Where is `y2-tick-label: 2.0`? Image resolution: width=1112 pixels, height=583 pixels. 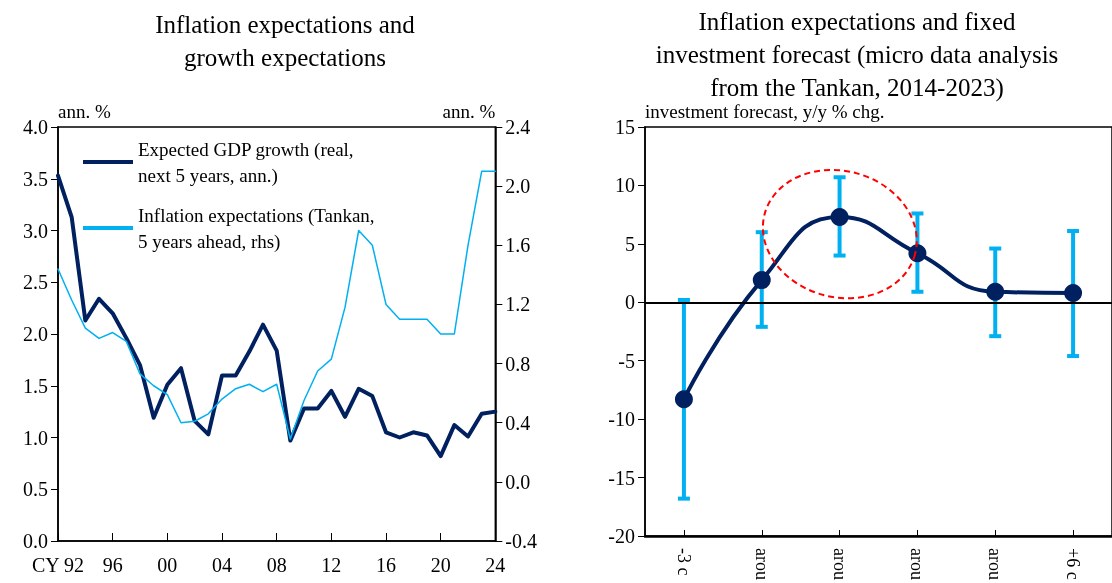 y2-tick-label: 2.0 is located at coordinates (518, 186).